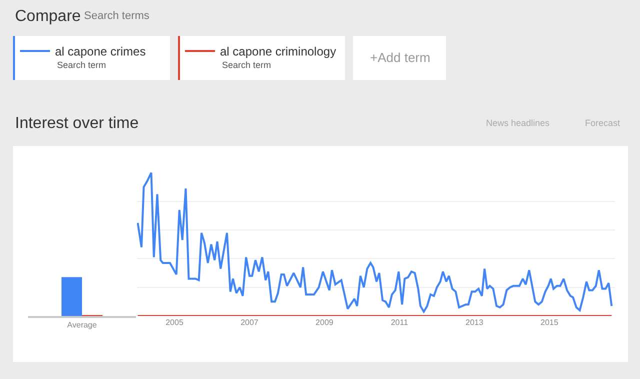 This screenshot has height=379, width=640. Describe the element at coordinates (48, 16) in the screenshot. I see `text: Compare` at that location.